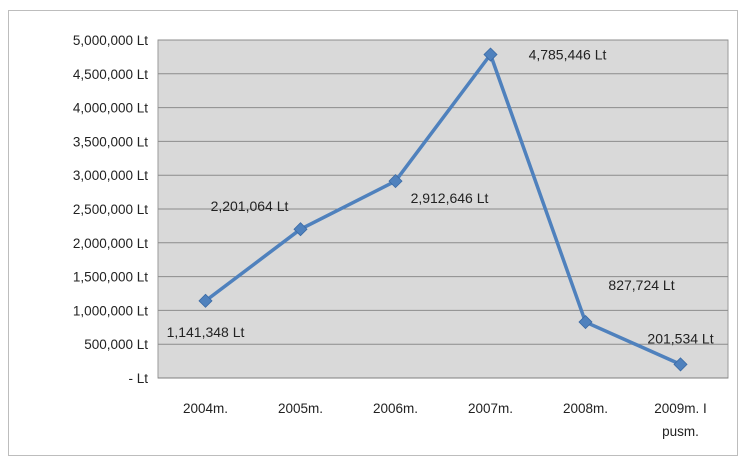 The image size is (746, 466). What do you see at coordinates (138, 378) in the screenshot?
I see `y-tick-label: - Lt` at bounding box center [138, 378].